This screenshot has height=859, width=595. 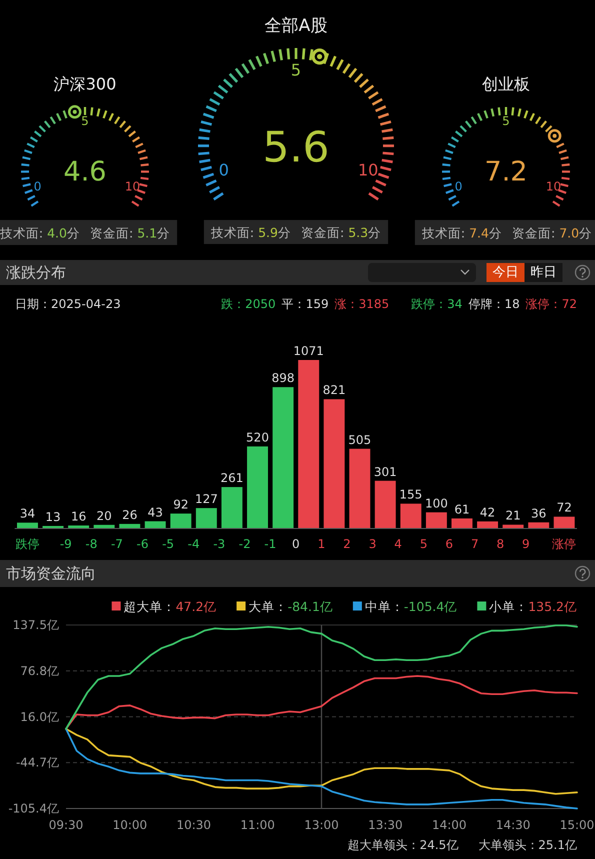 I want to click on data-label: 155, so click(x=410, y=495).